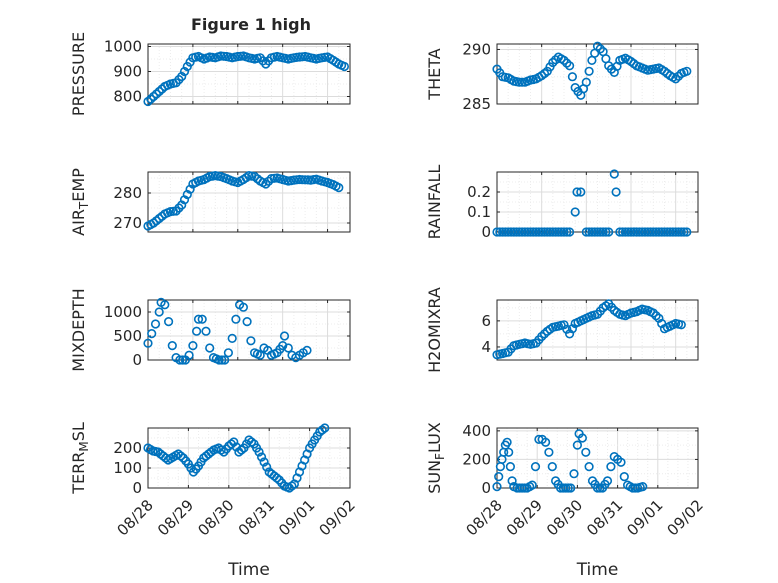  What do you see at coordinates (135, 517) in the screenshot?
I see `x-tick-label: 08/28` at bounding box center [135, 517].